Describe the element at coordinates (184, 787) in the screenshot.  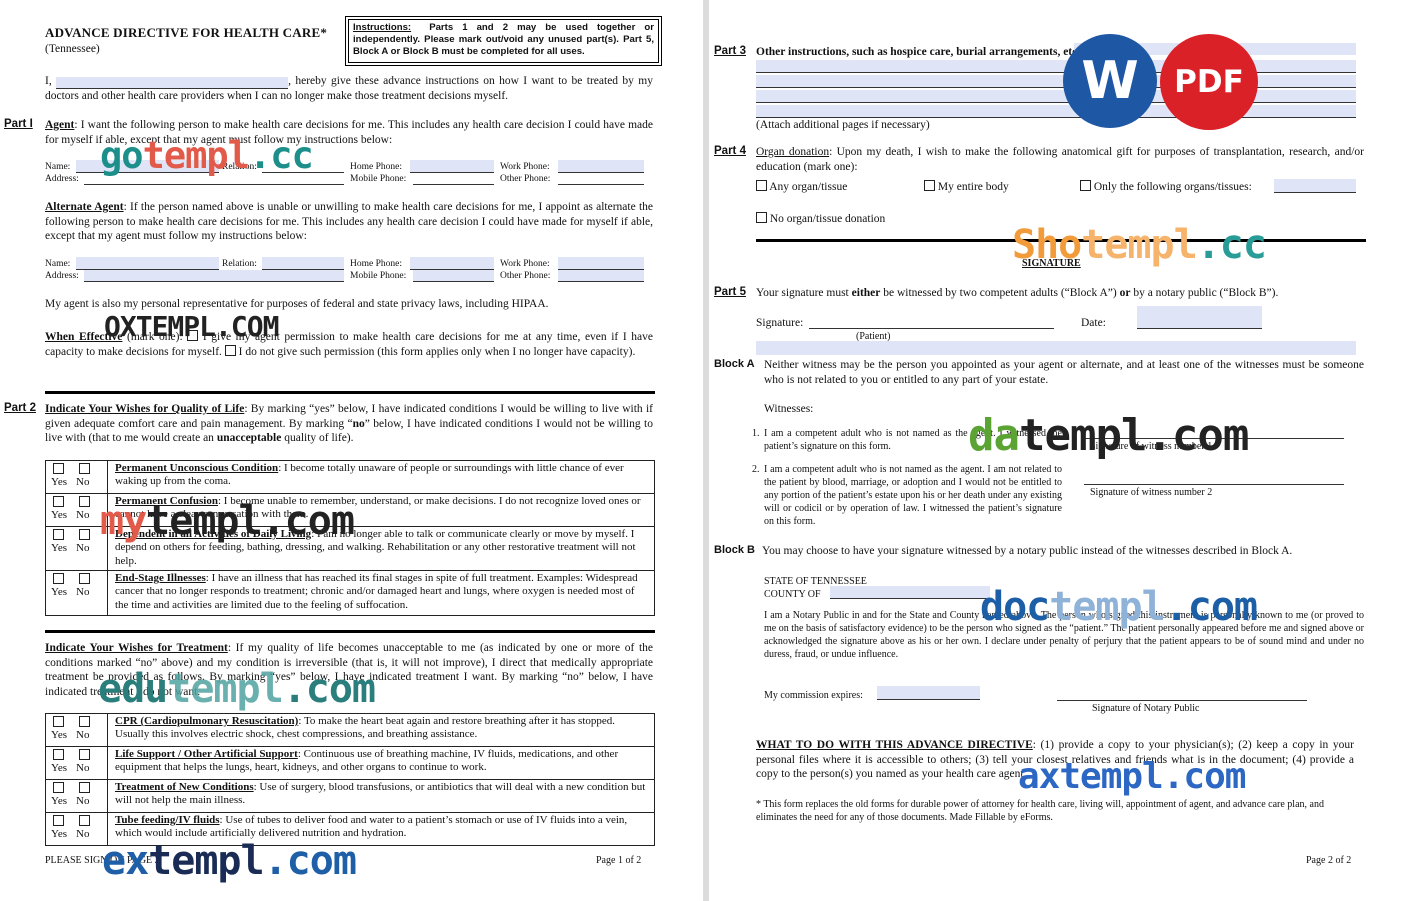
I see `treatment-title: Treatment of New Conditions` at that location.